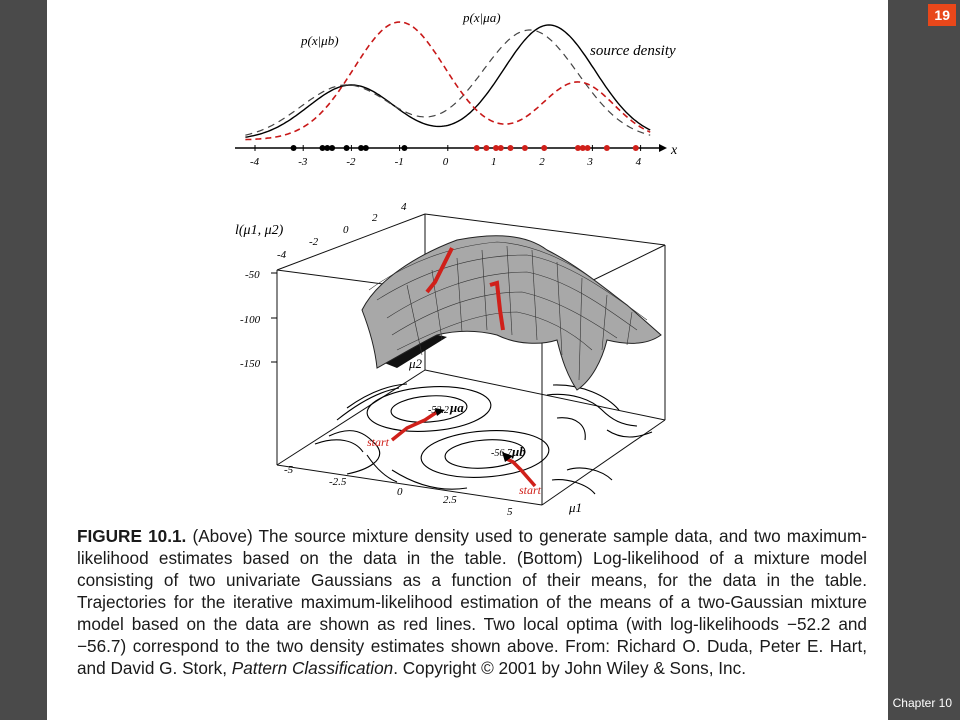 The width and height of the screenshot is (960, 720). I want to click on marker-arrow-a, so click(440, 412).